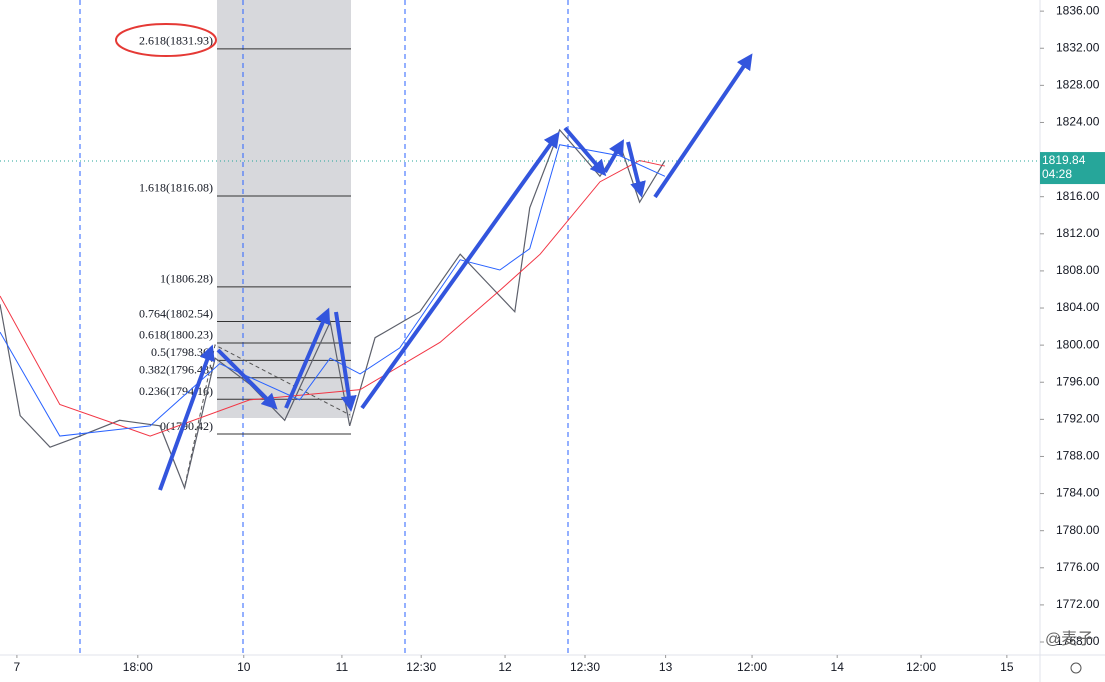 The image size is (1105, 682). Describe the element at coordinates (186, 279) in the screenshot. I see `fib-label: 1(1806.28)` at that location.